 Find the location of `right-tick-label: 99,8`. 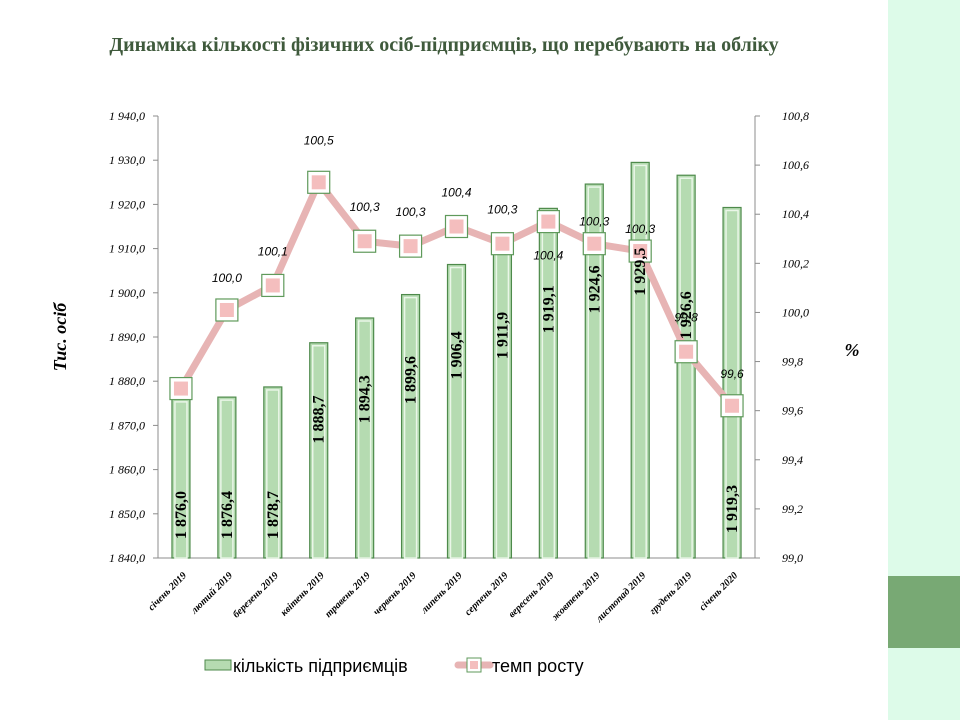

right-tick-label: 99,8 is located at coordinates (792, 362).